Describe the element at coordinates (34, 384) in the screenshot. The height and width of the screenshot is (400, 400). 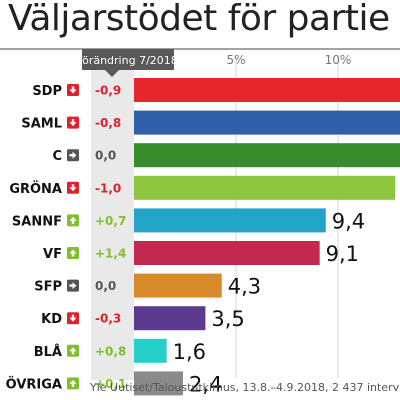
I see `party-label: ÖVRIGA` at that location.